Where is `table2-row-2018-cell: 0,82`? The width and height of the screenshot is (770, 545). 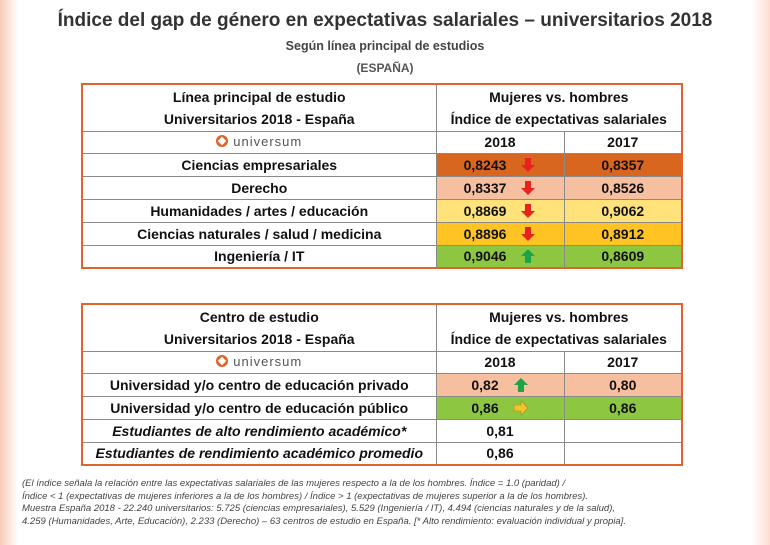
table2-row-2018-cell: 0,82 is located at coordinates (500, 384).